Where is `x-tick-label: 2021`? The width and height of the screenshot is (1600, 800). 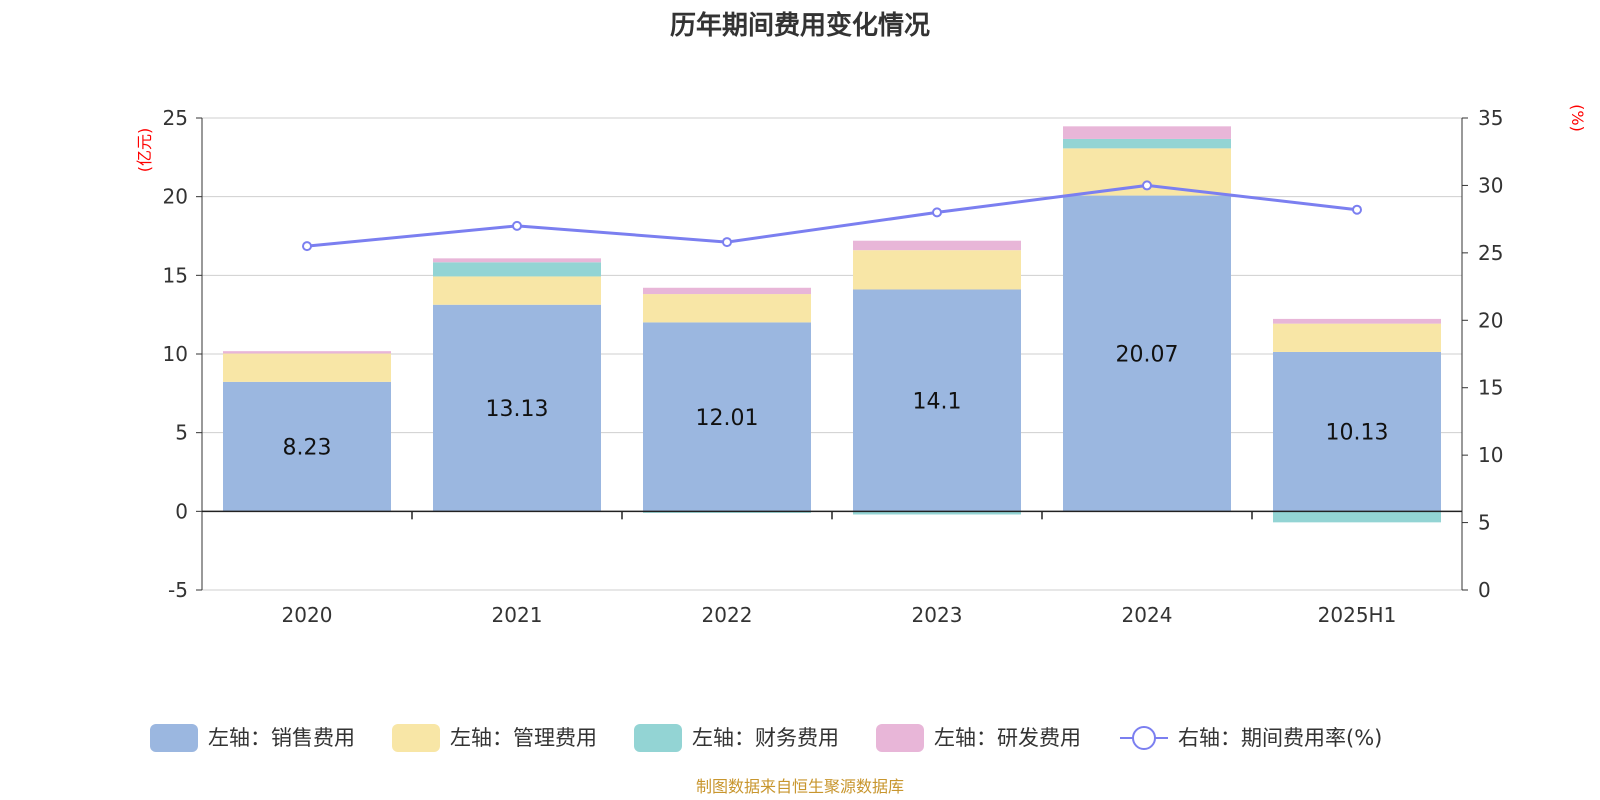 x-tick-label: 2021 is located at coordinates (517, 615).